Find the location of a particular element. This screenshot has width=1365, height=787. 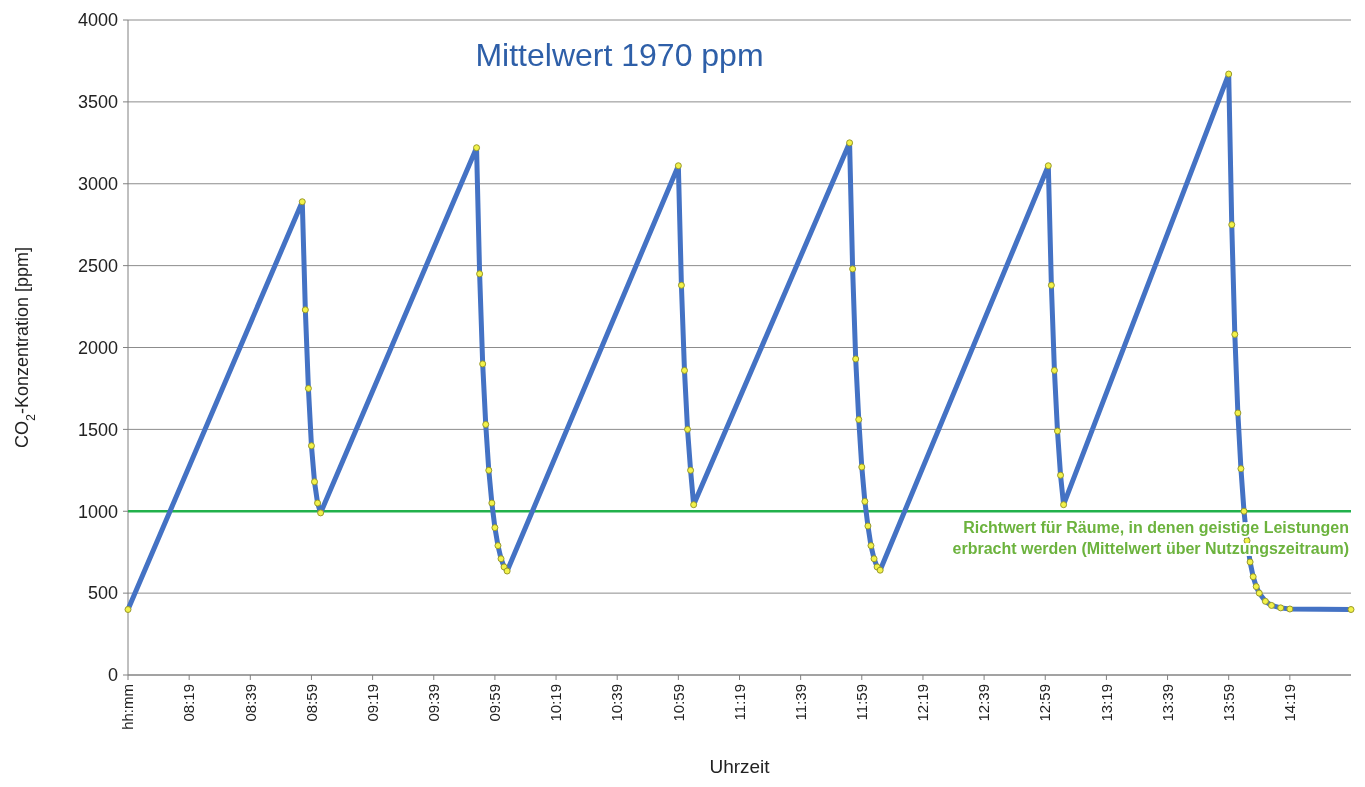

x-tick-label: 13:59 is located at coordinates (1228, 703).